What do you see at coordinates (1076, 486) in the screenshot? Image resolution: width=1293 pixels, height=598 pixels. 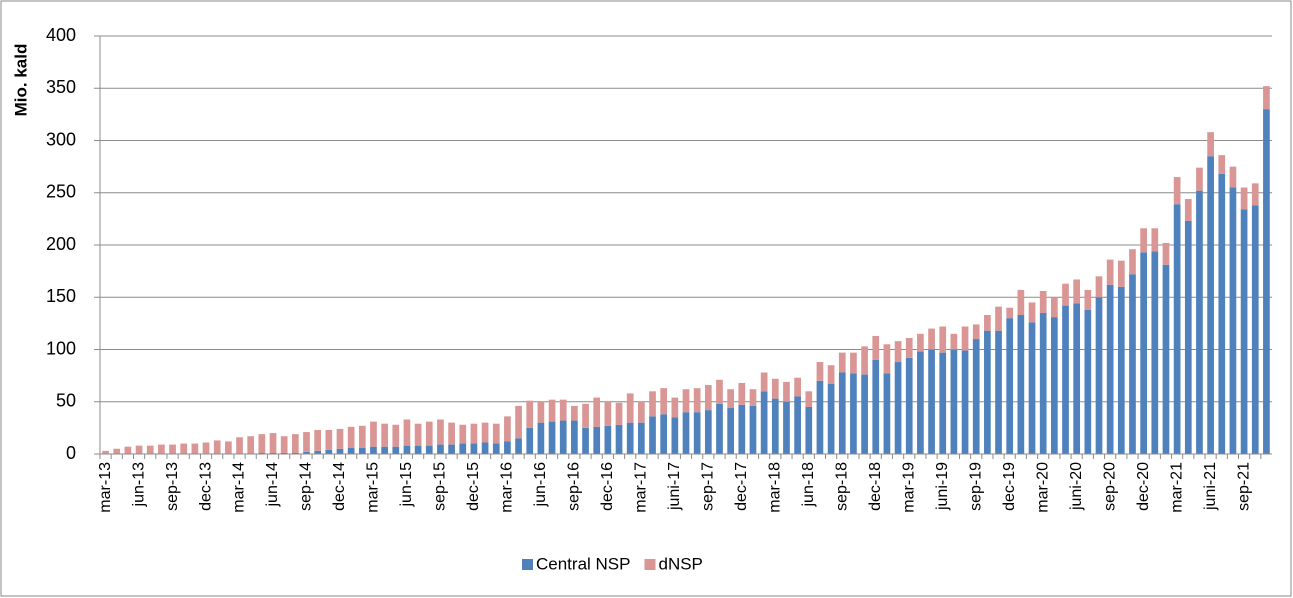 I see `x-tick-label: juni-20` at bounding box center [1076, 486].